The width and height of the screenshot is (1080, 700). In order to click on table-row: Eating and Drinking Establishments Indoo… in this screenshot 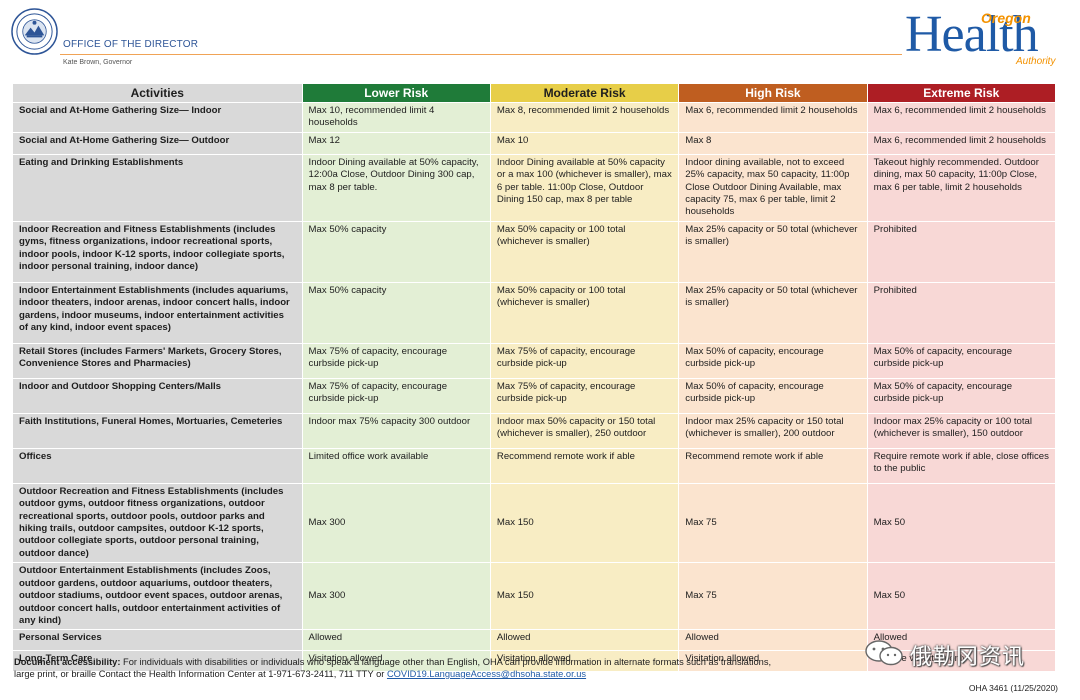, I will do `click(534, 187)`.